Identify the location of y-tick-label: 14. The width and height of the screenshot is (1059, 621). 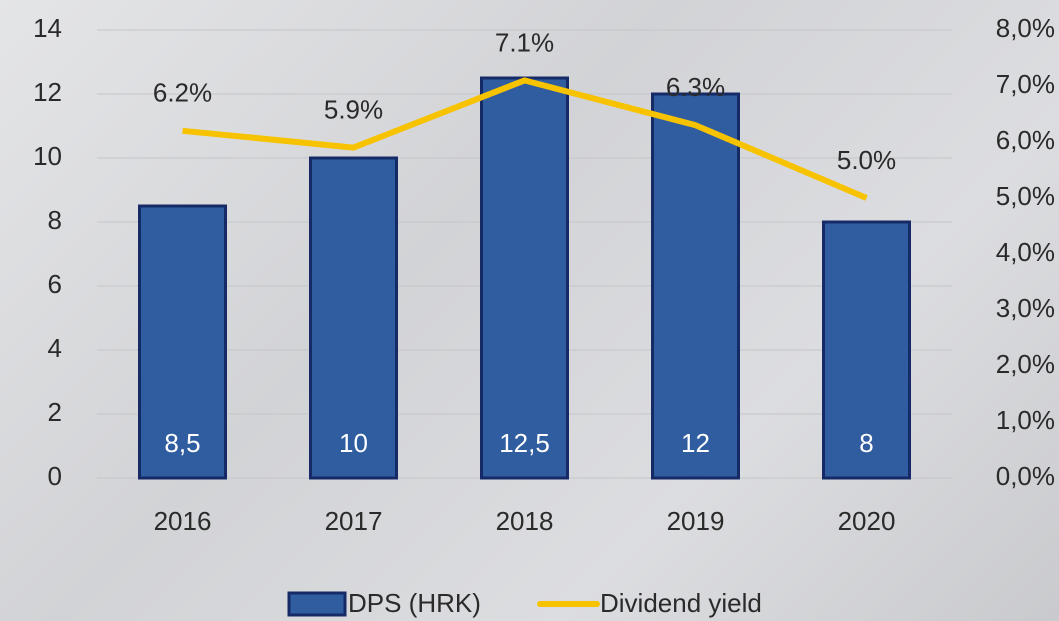
(47, 28).